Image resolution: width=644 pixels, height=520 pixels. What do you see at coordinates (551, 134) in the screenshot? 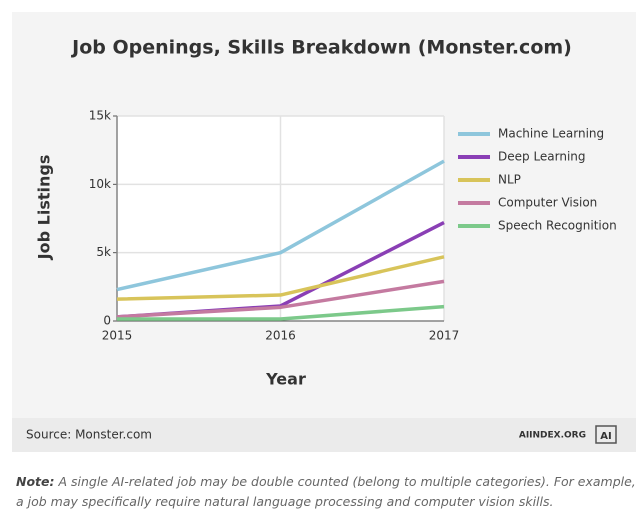
I see `legend-label: Machine Learning` at bounding box center [551, 134].